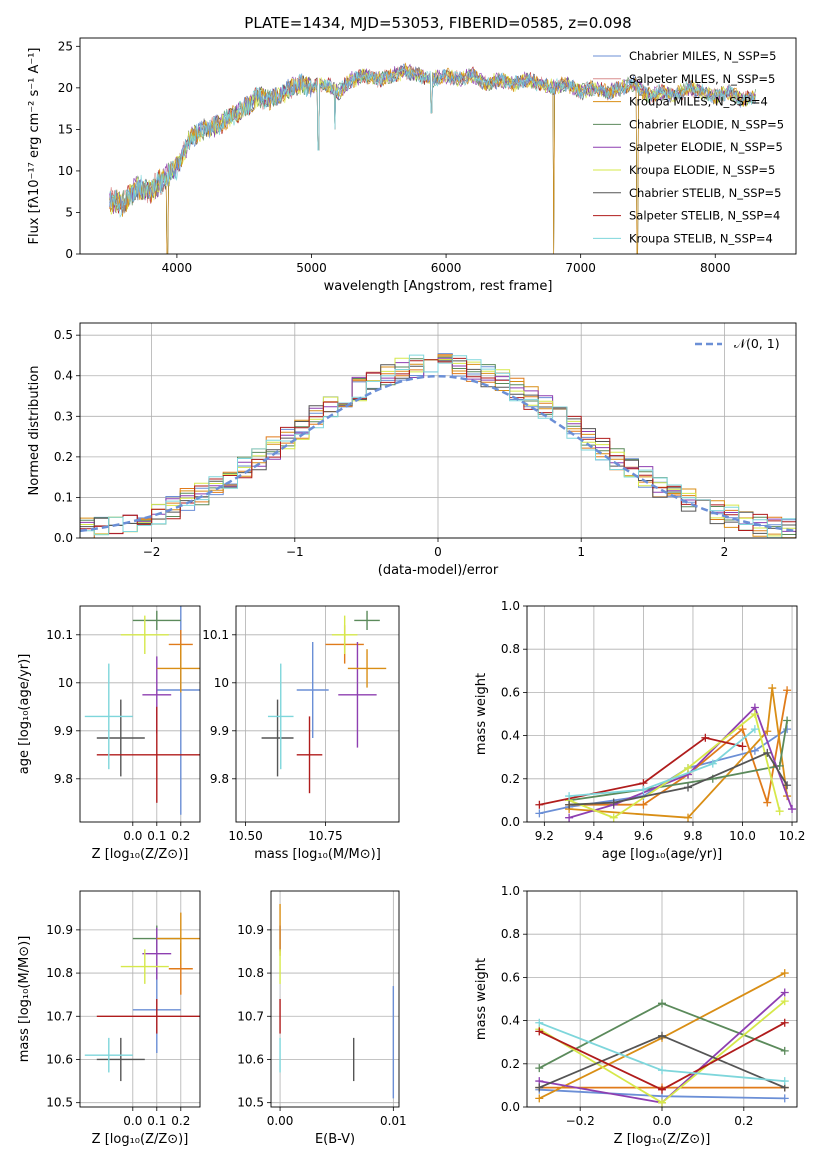  Describe the element at coordinates (715, 268) in the screenshot. I see `x-tick-label: 8000` at that location.